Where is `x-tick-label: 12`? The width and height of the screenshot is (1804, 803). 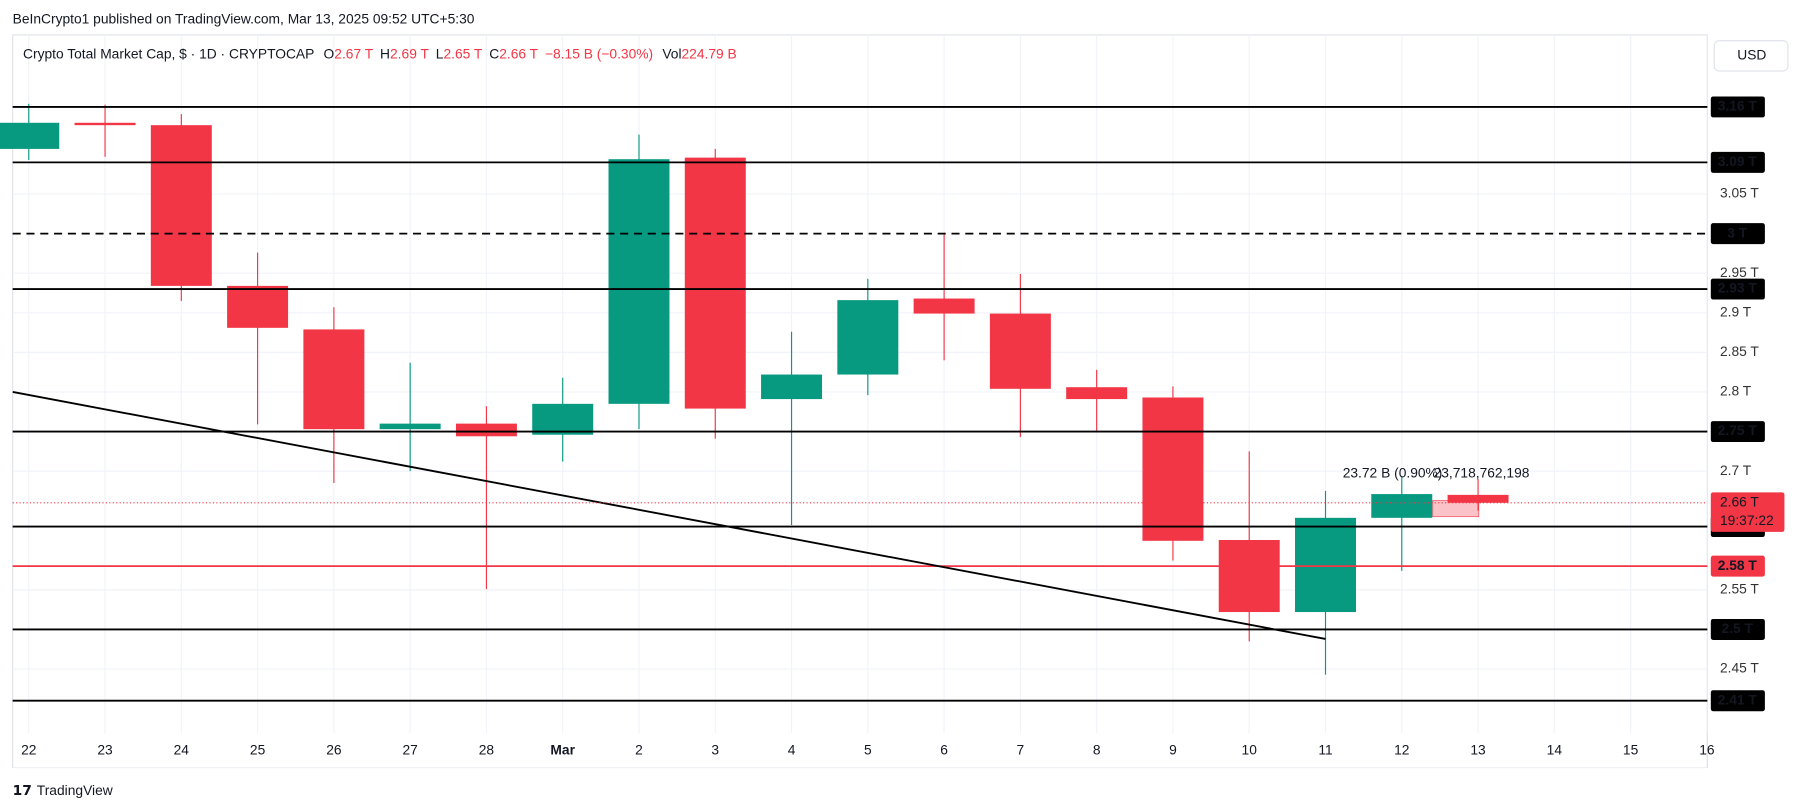
x-tick-label: 12 is located at coordinates (1402, 749).